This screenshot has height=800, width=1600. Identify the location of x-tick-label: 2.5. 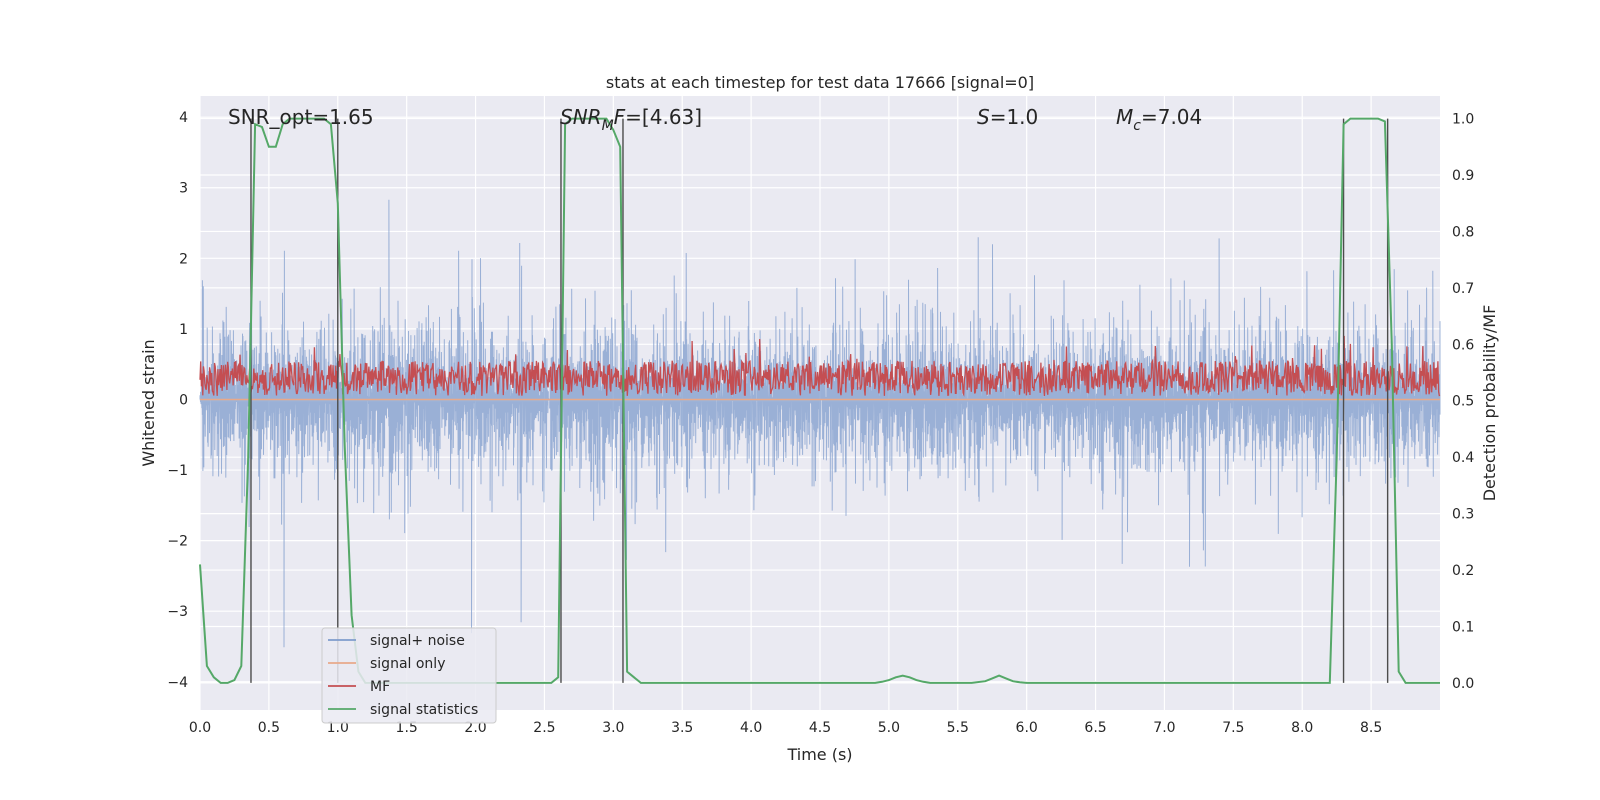
(544, 728).